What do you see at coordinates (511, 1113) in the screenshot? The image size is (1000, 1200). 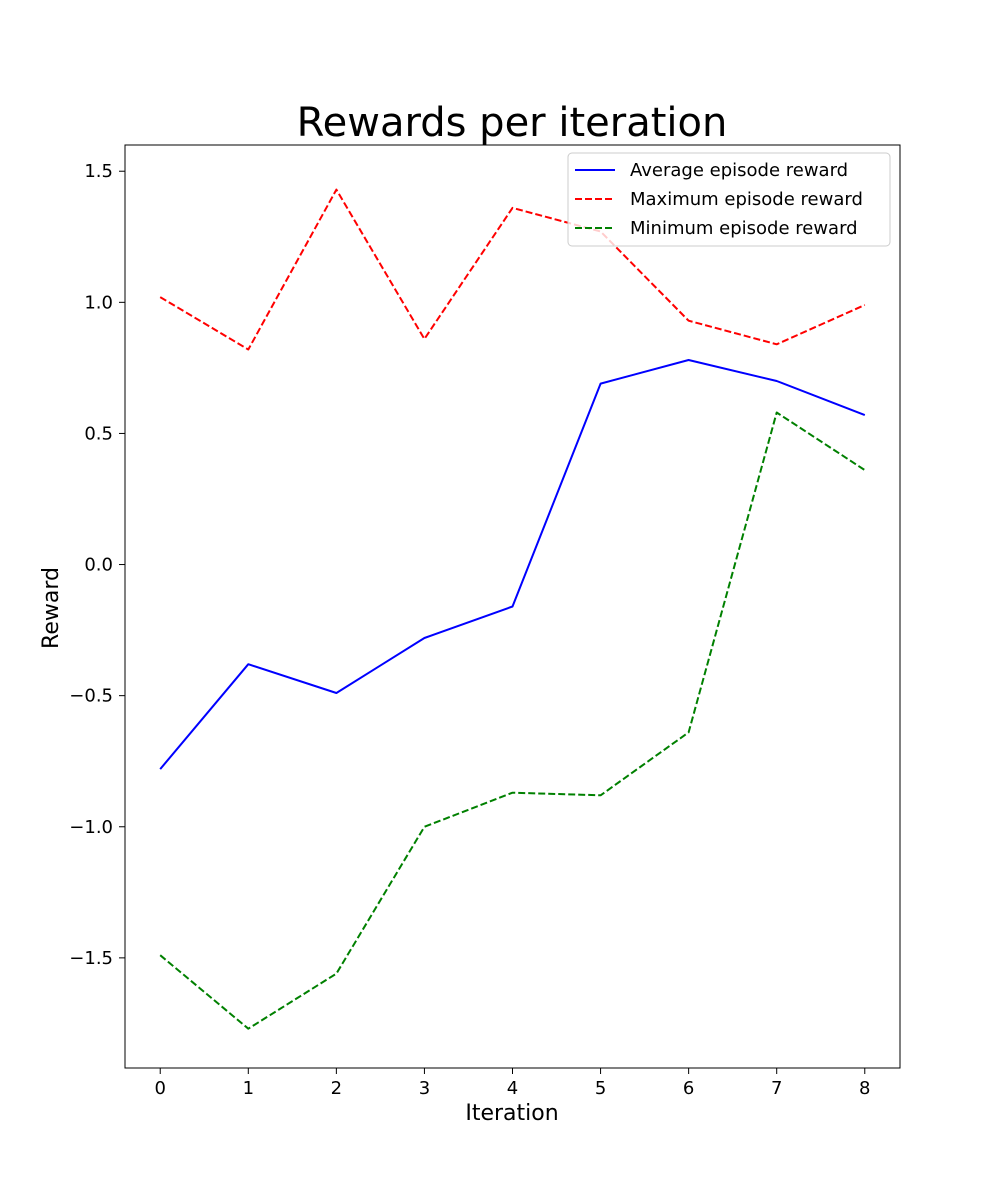 I see `x-axis-title: Iteration` at bounding box center [511, 1113].